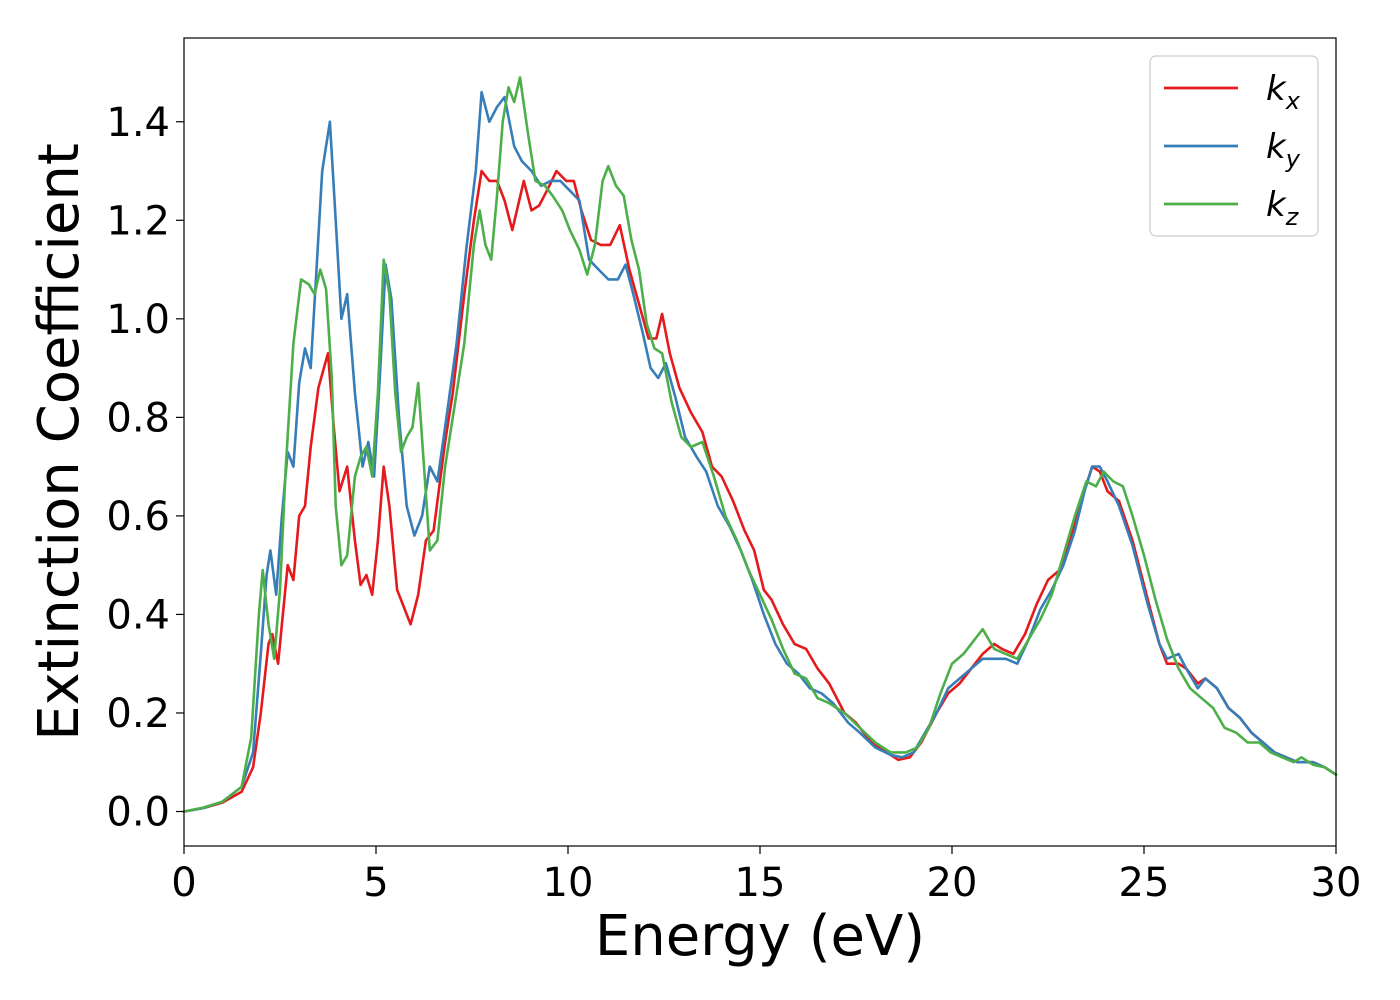 The image size is (1400, 1000). What do you see at coordinates (952, 883) in the screenshot?
I see `x-tick-label: 20` at bounding box center [952, 883].